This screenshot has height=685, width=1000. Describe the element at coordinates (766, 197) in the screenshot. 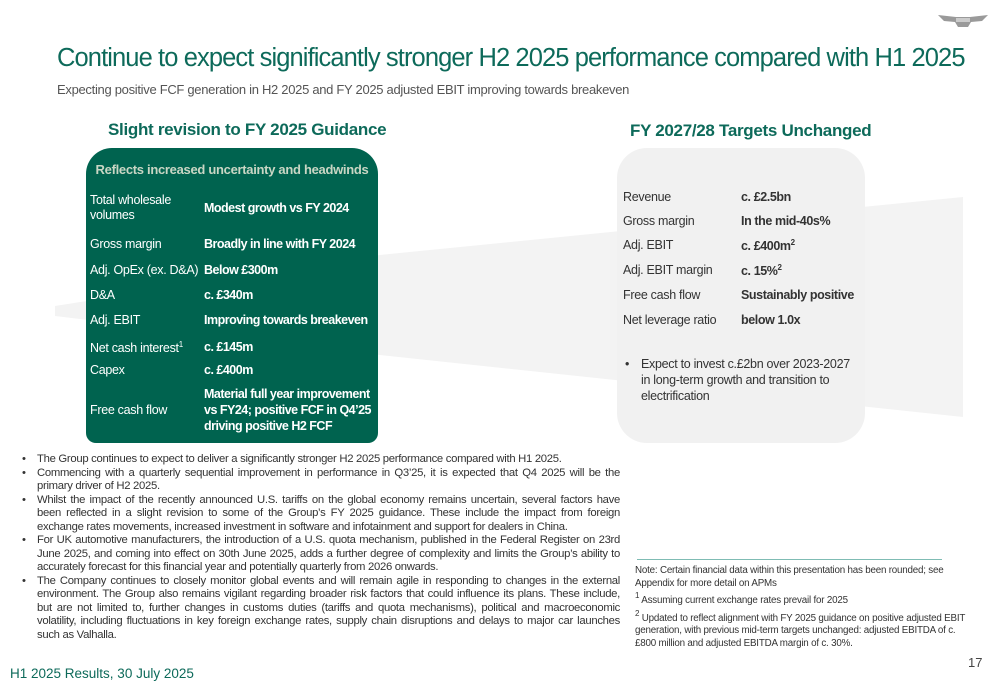

I see `row-value: c. £2.5bn` at that location.